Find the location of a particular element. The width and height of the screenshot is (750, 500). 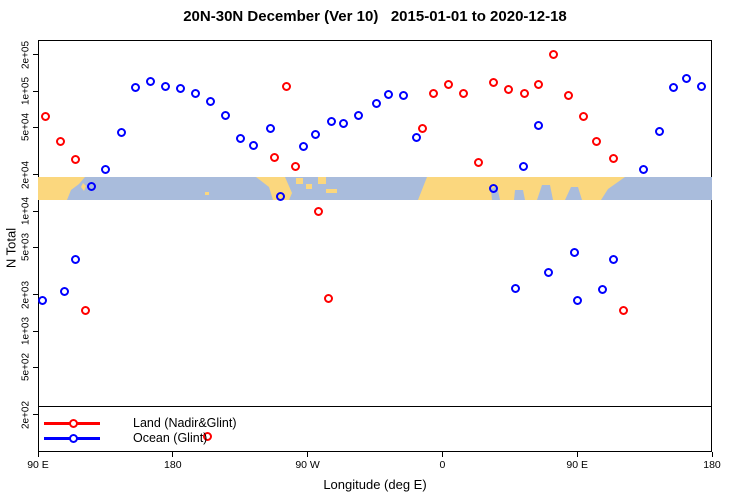

y-tick-label: 2e+03 is located at coordinates (26, 294).